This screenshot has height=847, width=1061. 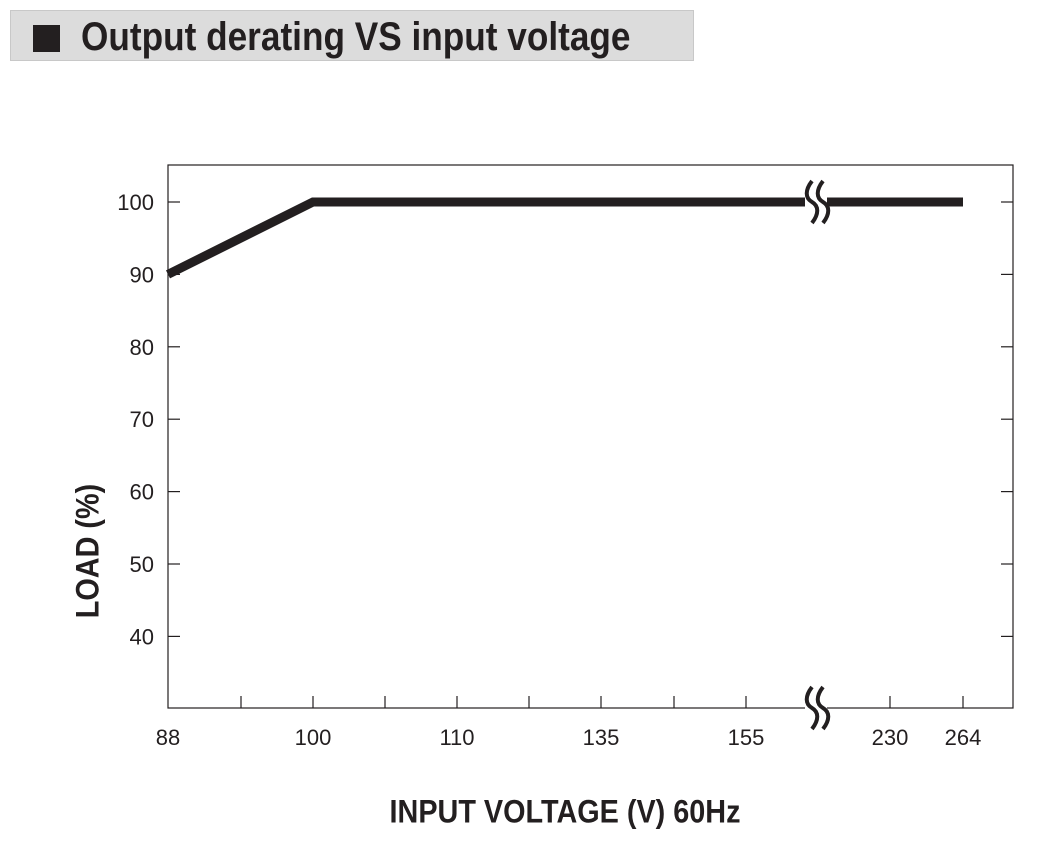 What do you see at coordinates (46, 38) in the screenshot?
I see `square-bullet-icon` at bounding box center [46, 38].